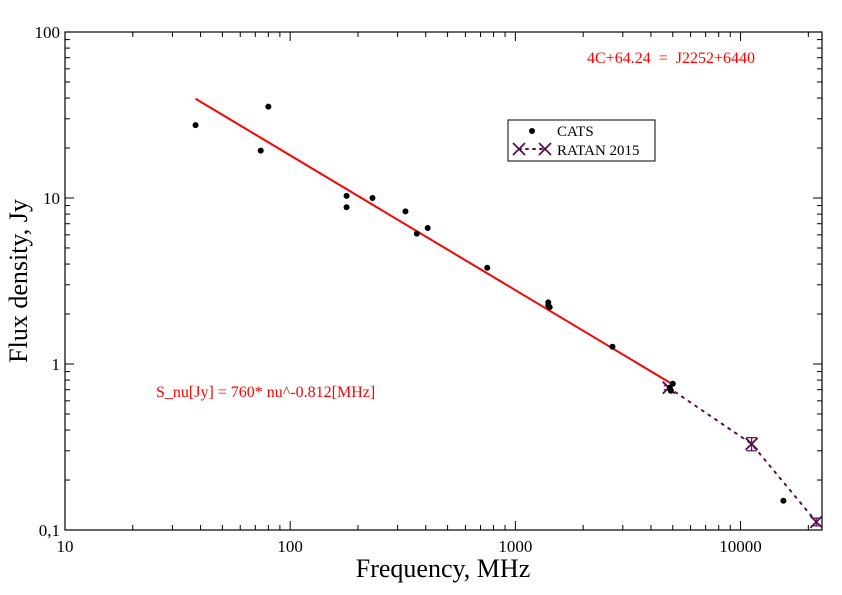 This screenshot has height=595, width=842. Describe the element at coordinates (51, 198) in the screenshot. I see `y-tick-label: 10` at that location.